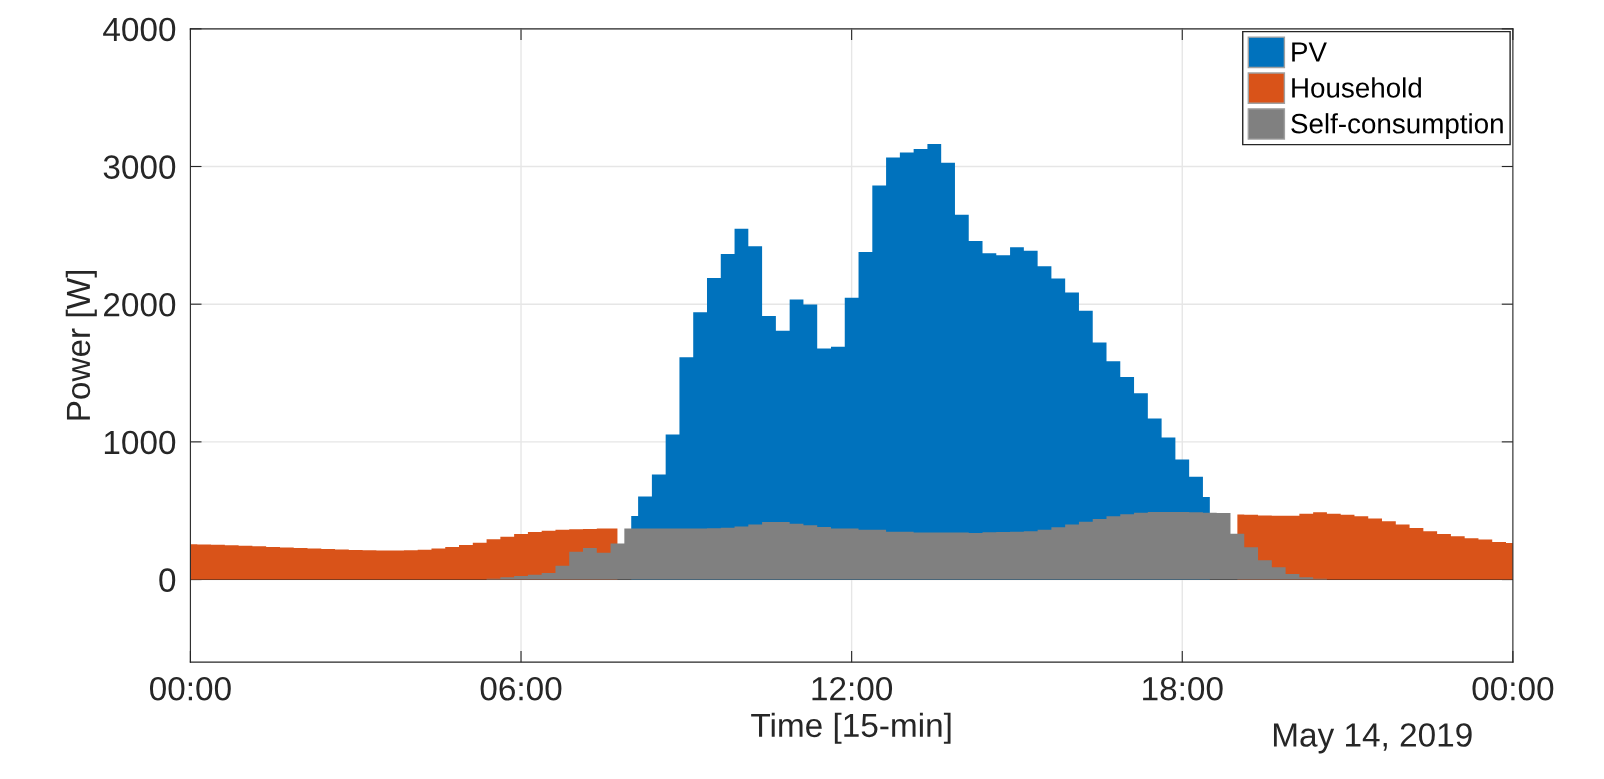 The image size is (1604, 779). I want to click on legend-label: PV, so click(1309, 52).